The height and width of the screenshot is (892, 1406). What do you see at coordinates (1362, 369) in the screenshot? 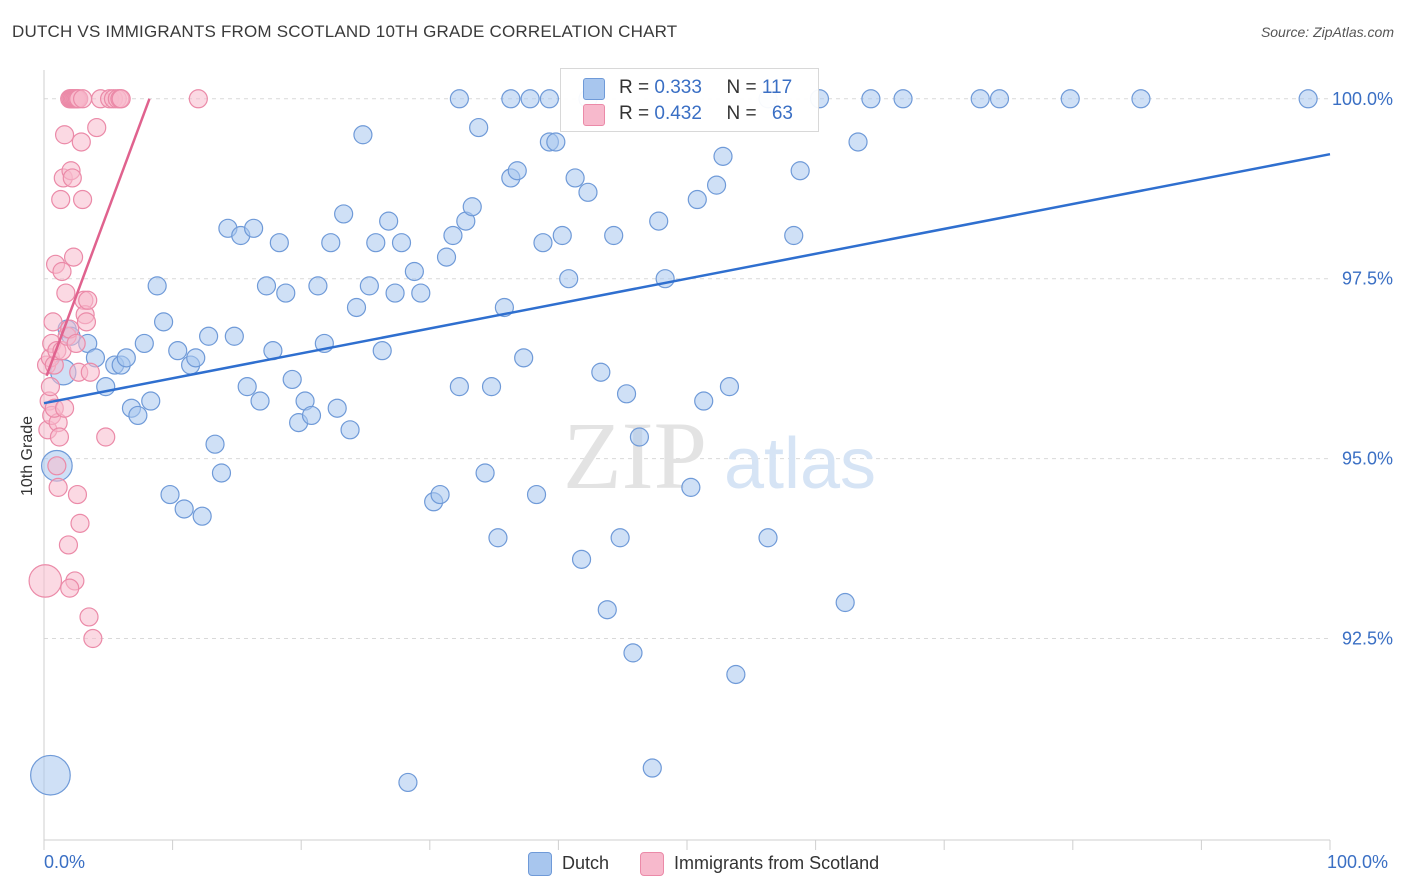
I see `y-tick-labels: 92.5% 95.0% 97.5% 100.0%` at bounding box center [1362, 369].